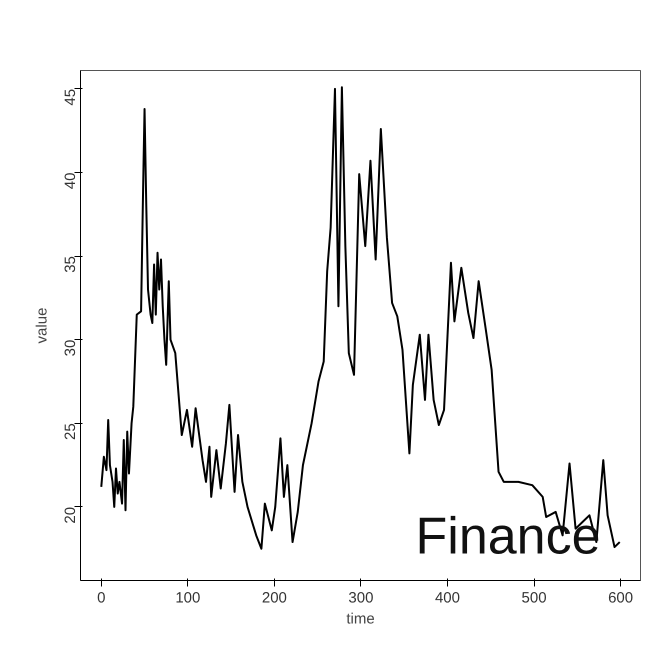 This screenshot has height=657, width=669. What do you see at coordinates (70, 348) in the screenshot?
I see `y-tick-label: 30` at bounding box center [70, 348].